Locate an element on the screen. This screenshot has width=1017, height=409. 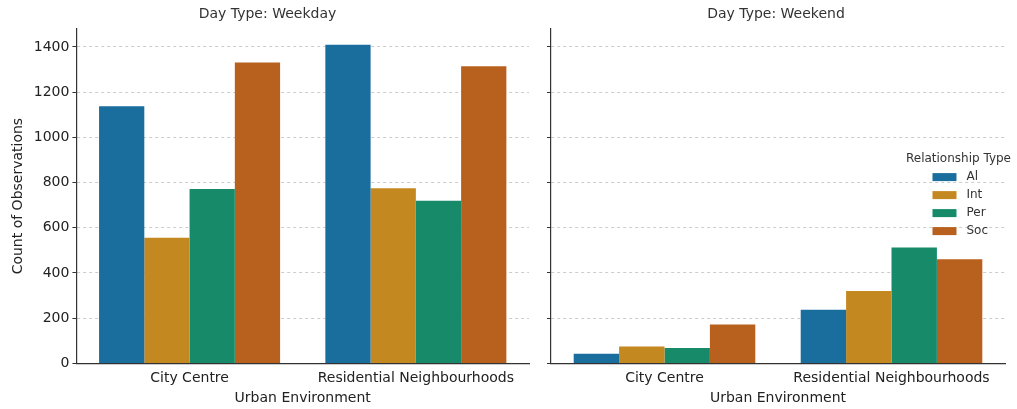
chart-title: Day Type: Weekday is located at coordinates (267, 13).